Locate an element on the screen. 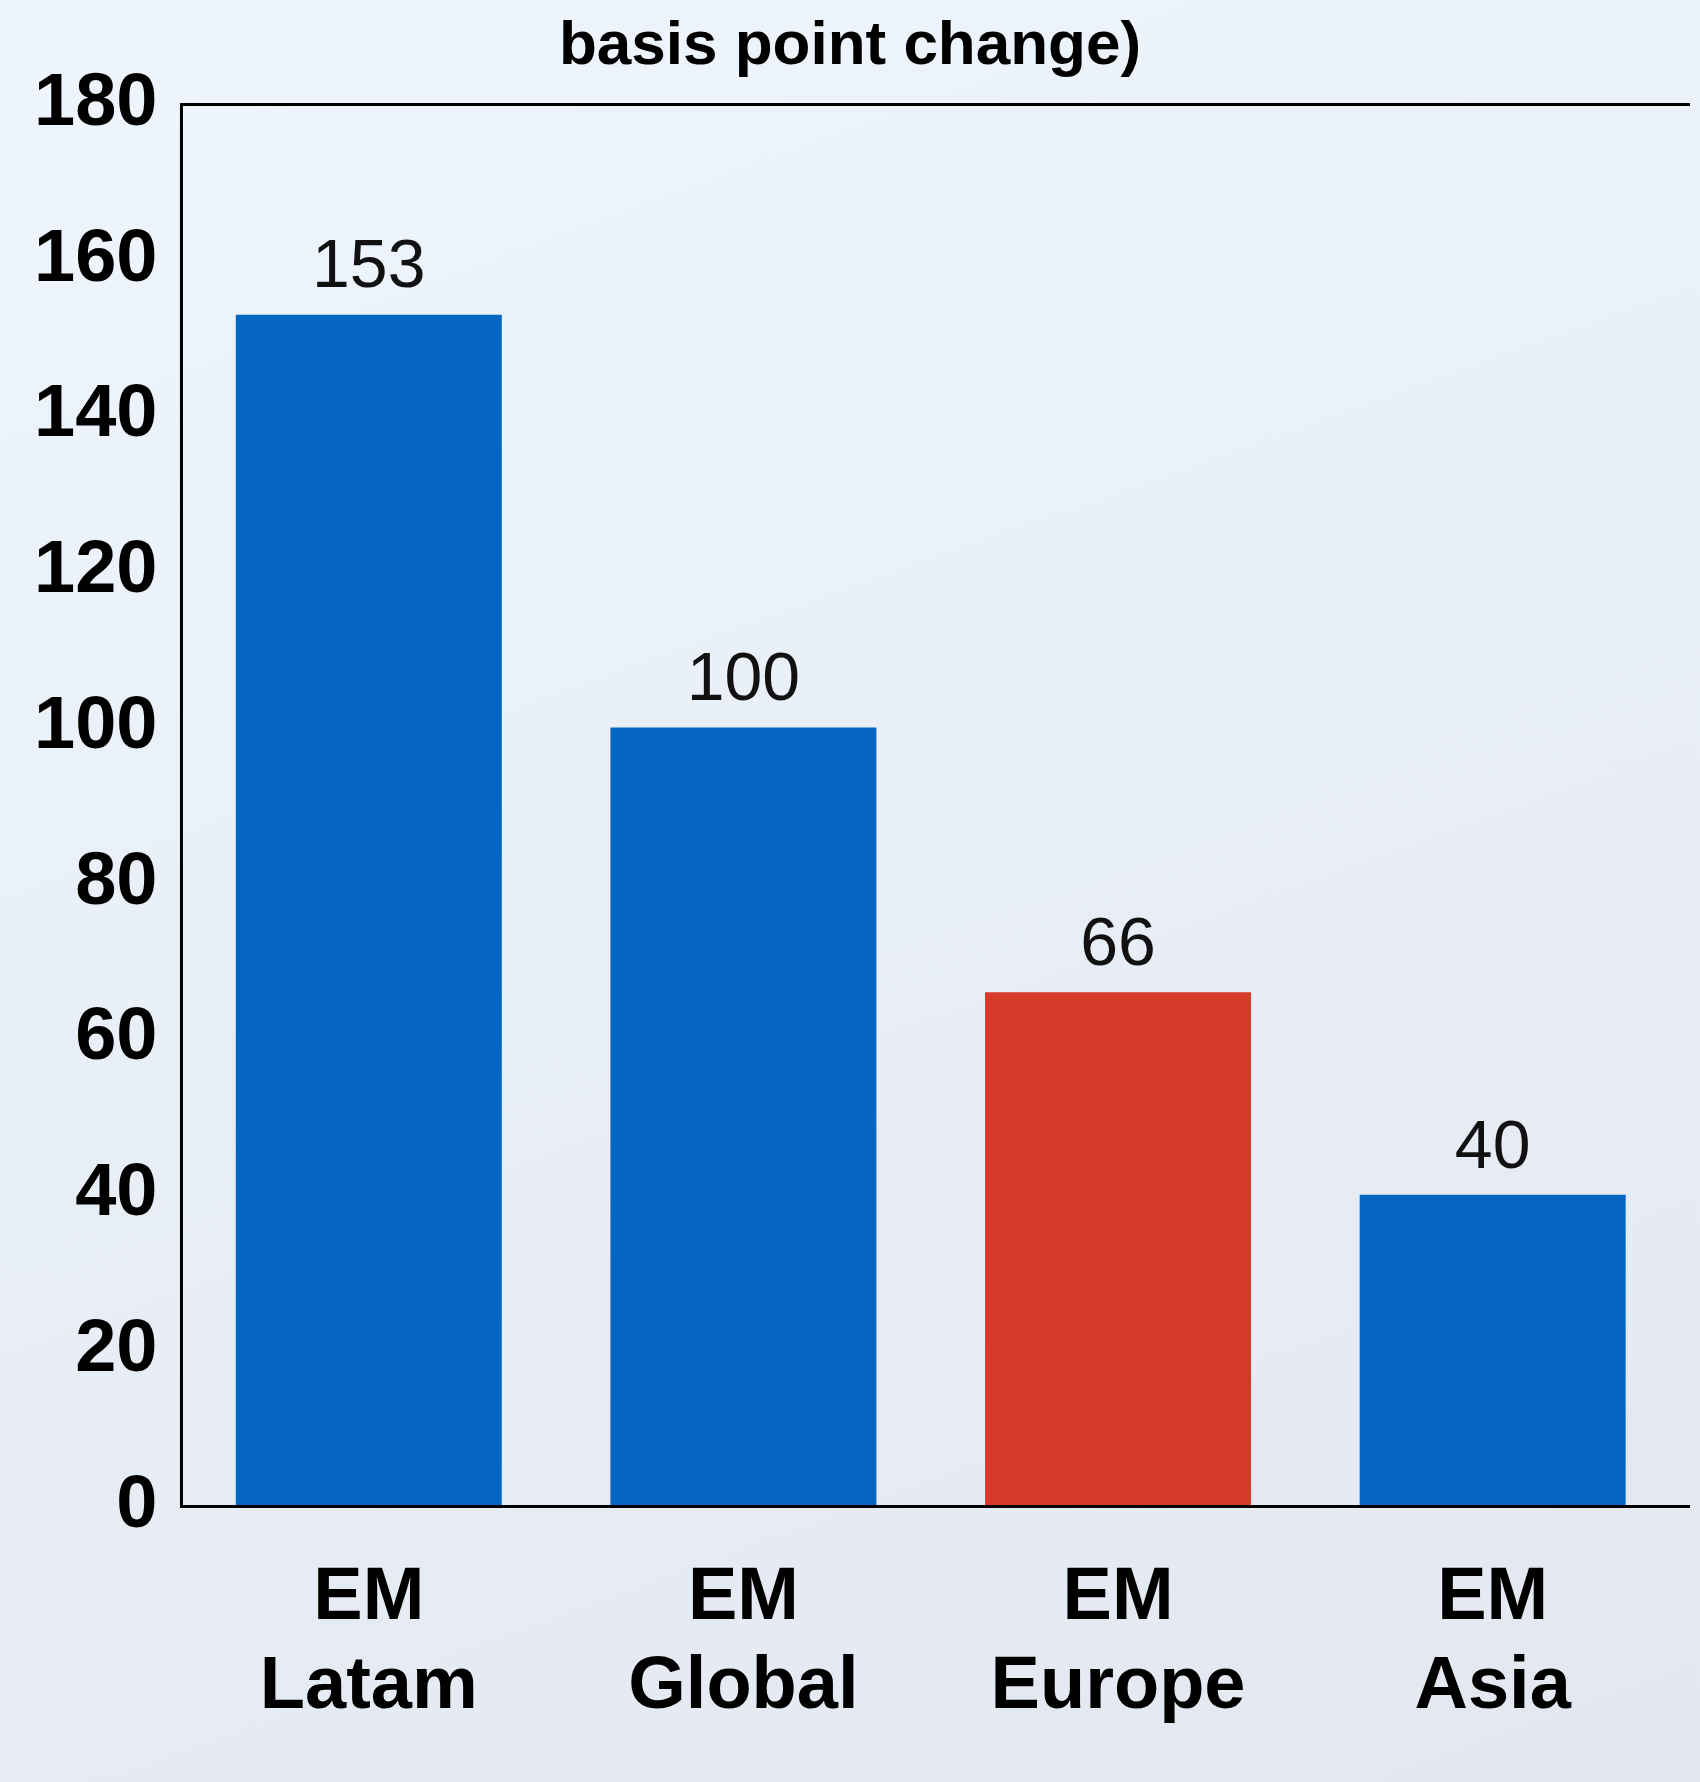 The image size is (1700, 1782). data-label: 66 is located at coordinates (1118, 941).